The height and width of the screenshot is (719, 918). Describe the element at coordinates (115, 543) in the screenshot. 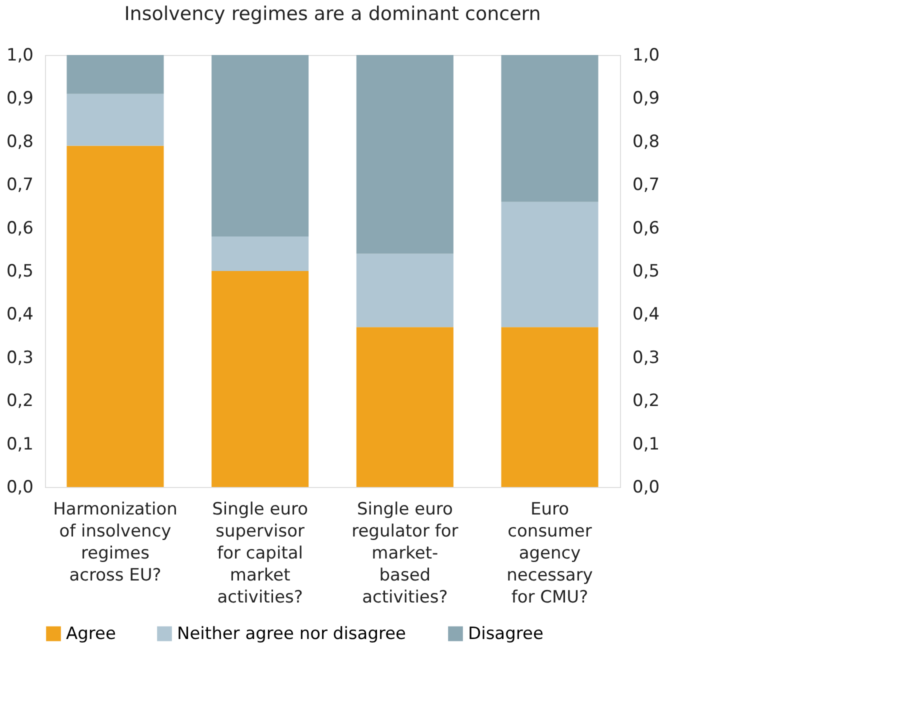

I see `x-tick-label: Harmonization of insolvency regimes across EU?` at that location.